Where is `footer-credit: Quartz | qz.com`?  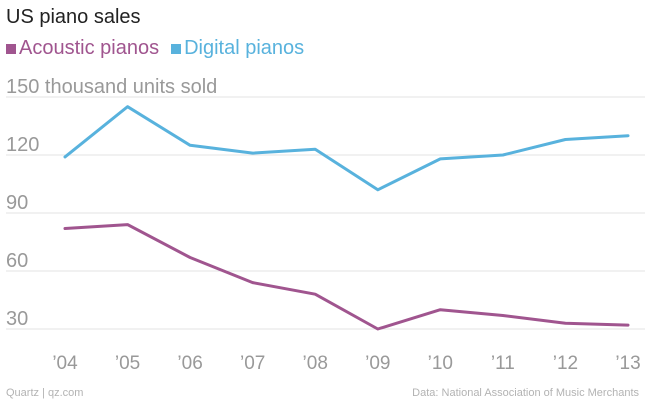 footer-credit: Quartz | qz.com is located at coordinates (45, 393).